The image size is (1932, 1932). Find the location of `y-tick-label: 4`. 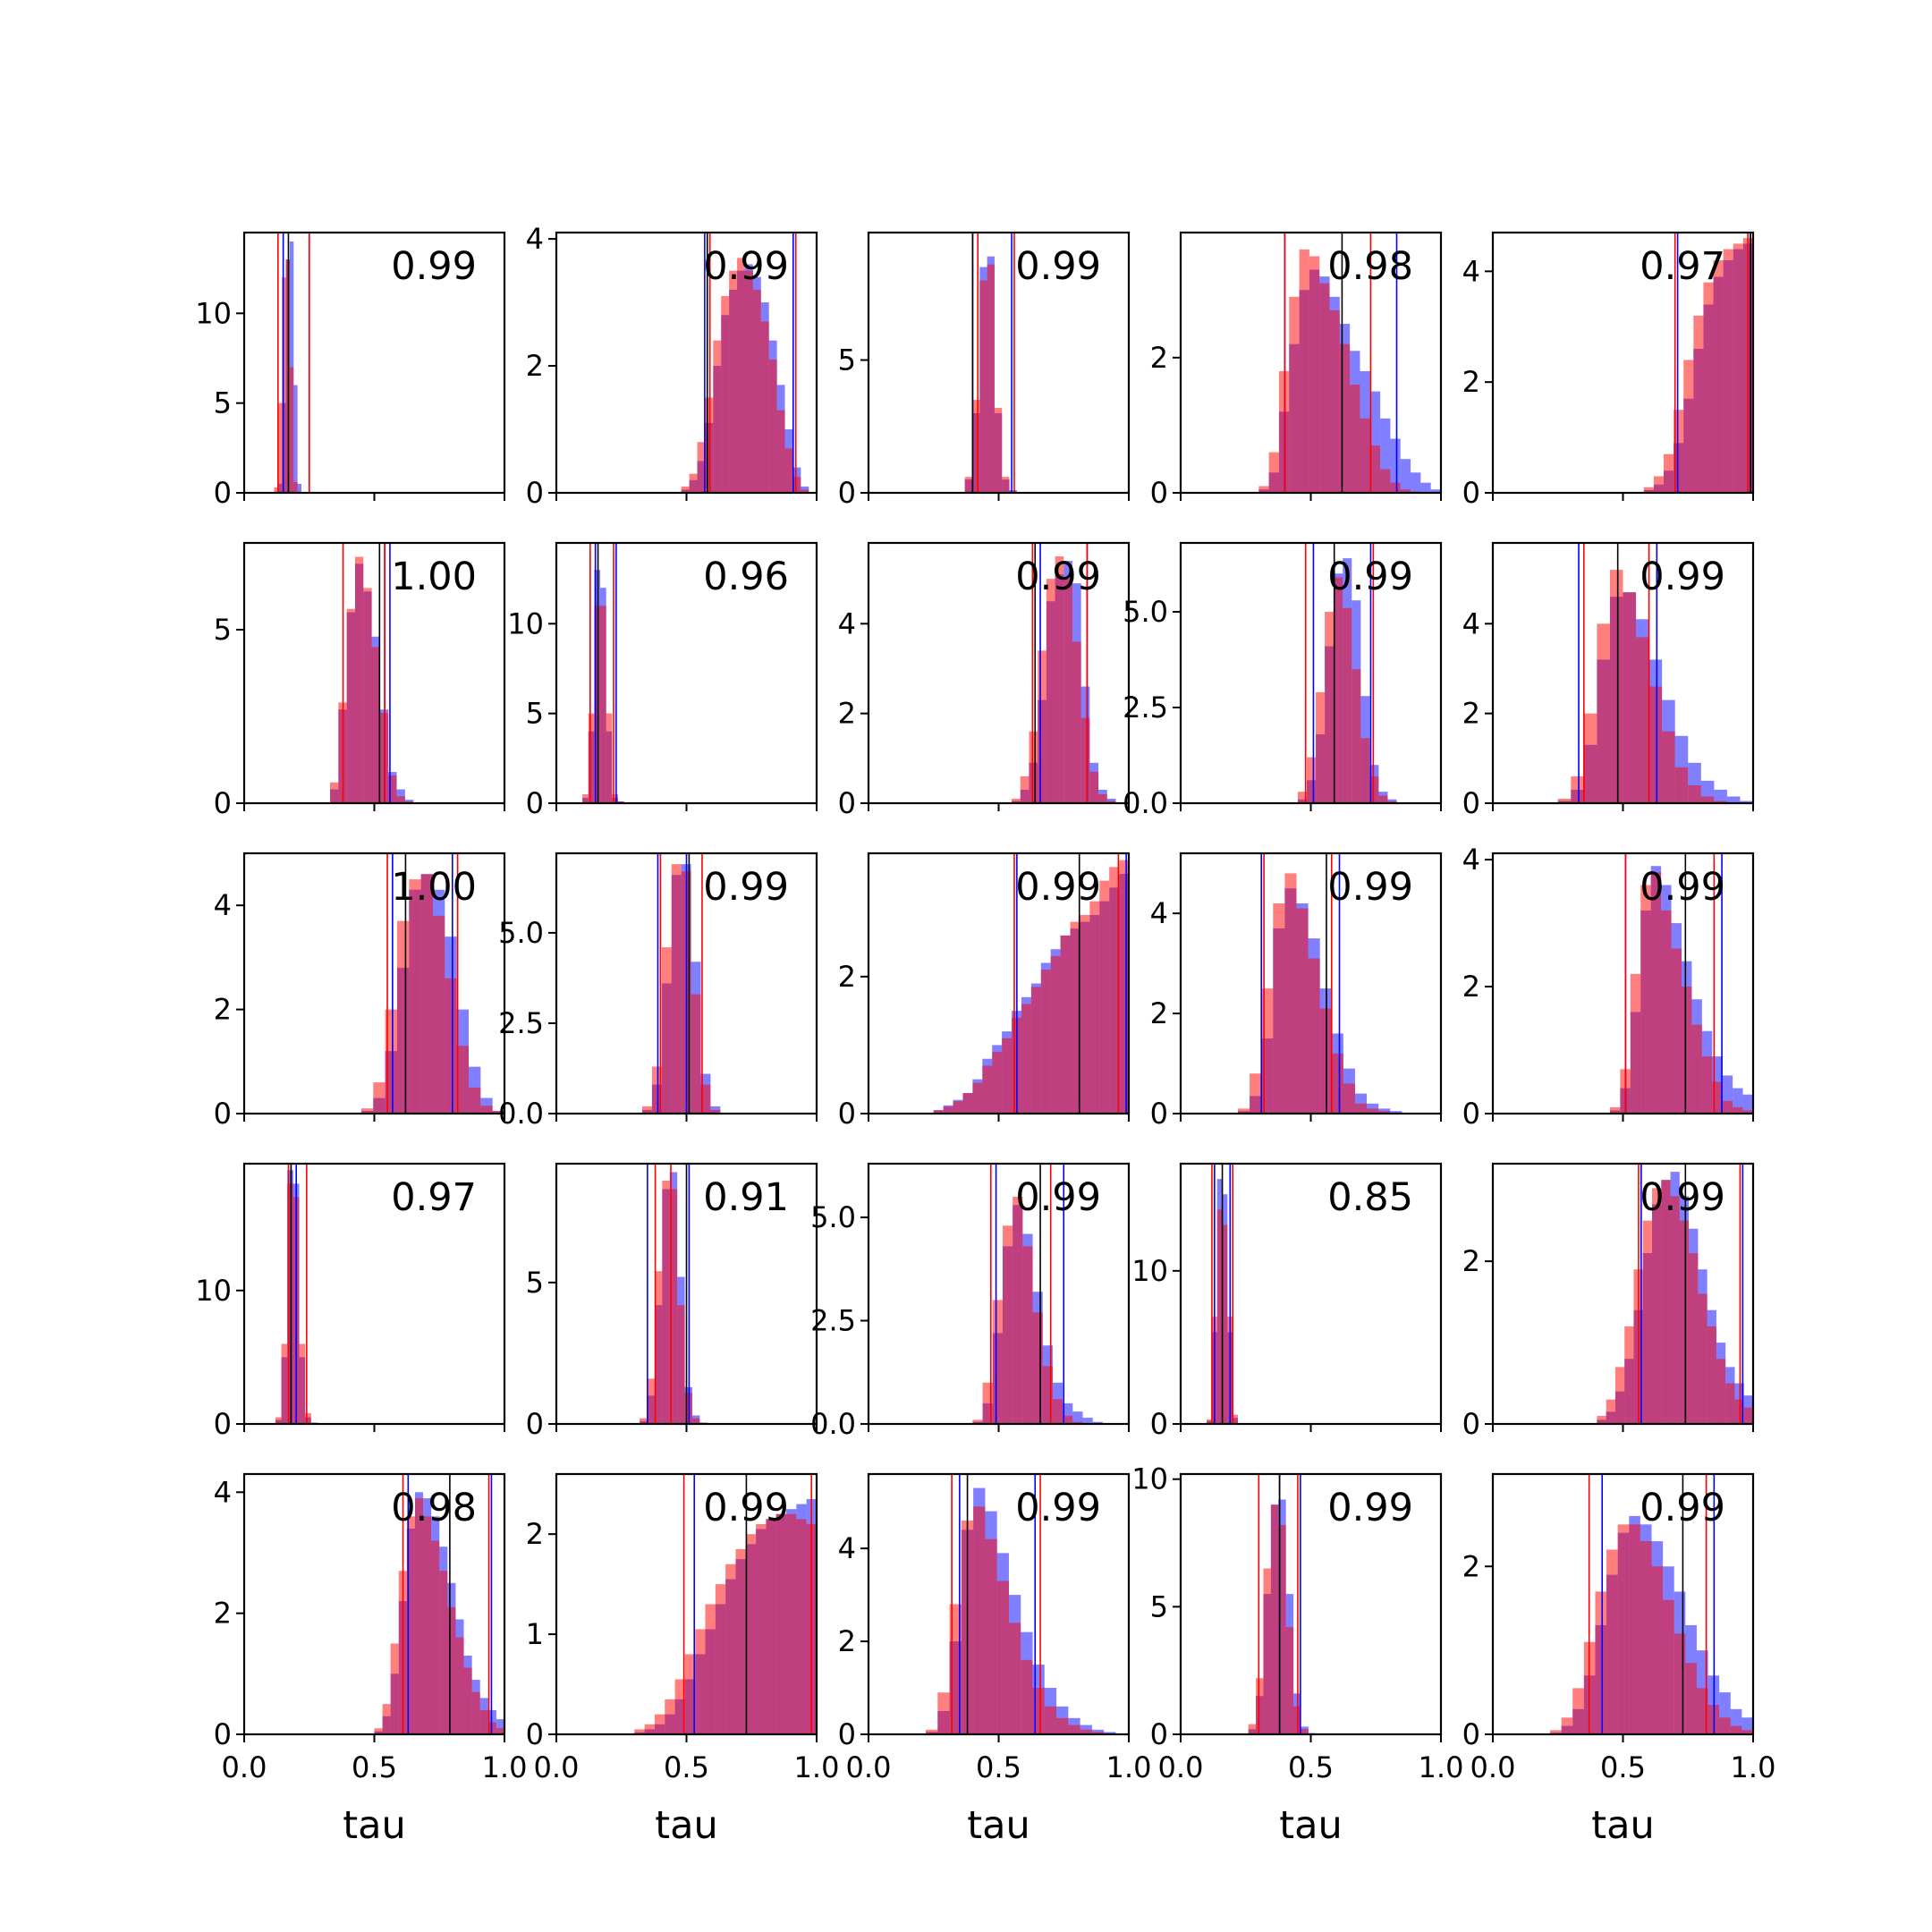

y-tick-label: 4 is located at coordinates (223, 1492).